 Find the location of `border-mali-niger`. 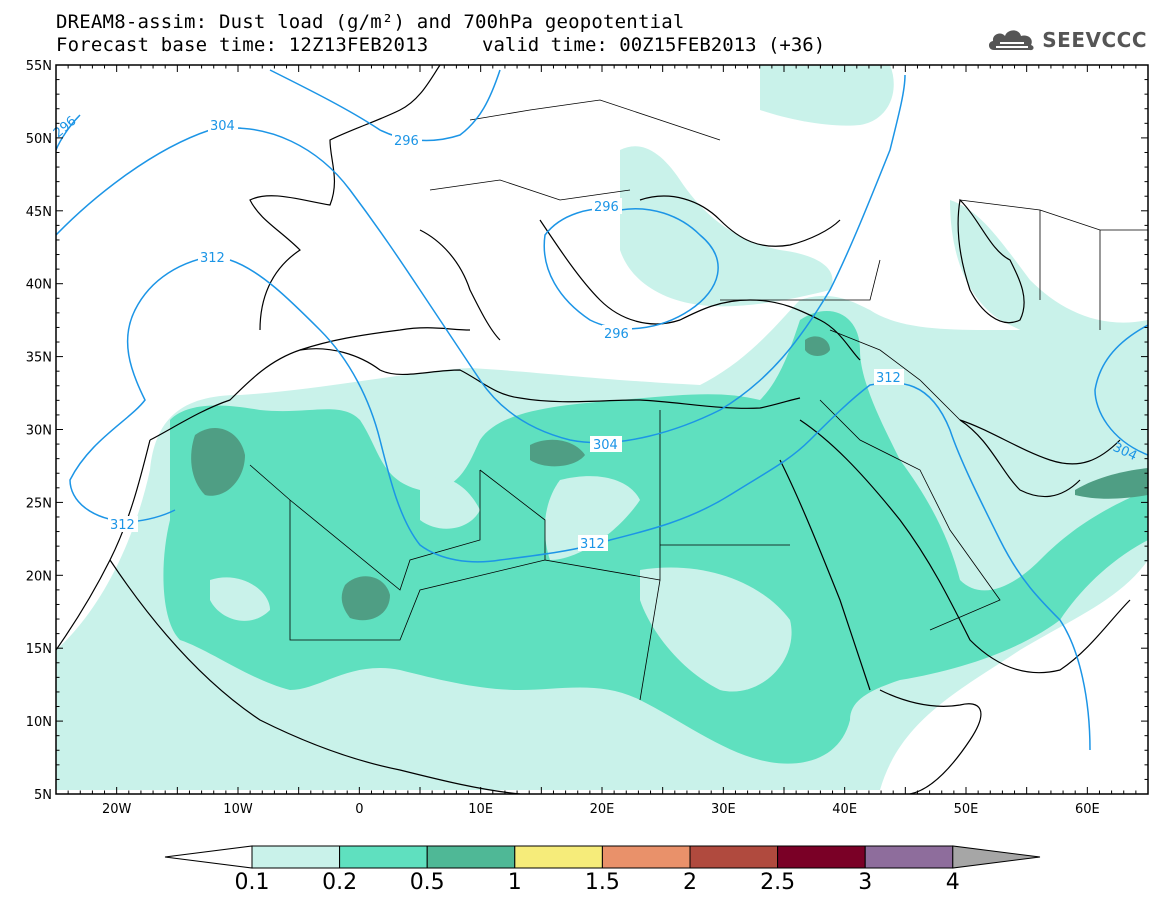

border-mali-niger is located at coordinates (417, 570).